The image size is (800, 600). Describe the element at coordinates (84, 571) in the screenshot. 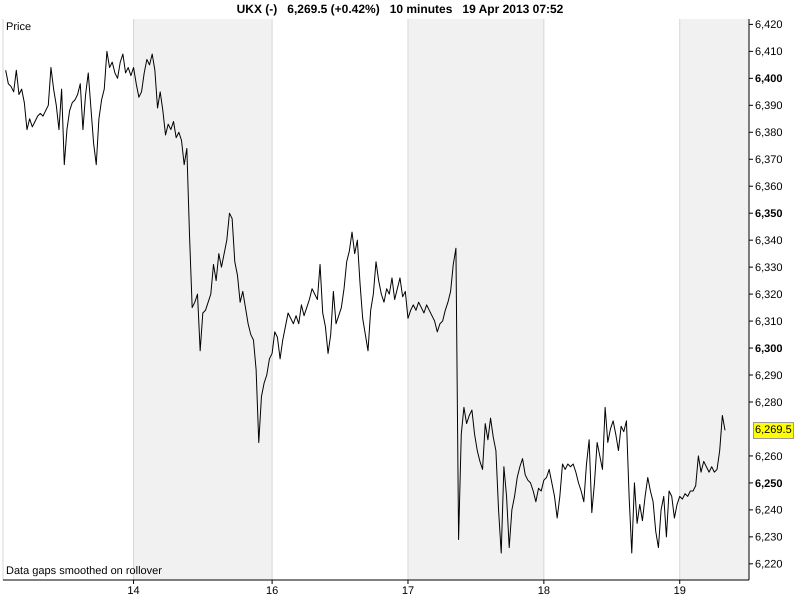

I see `annotation: Data gaps smoothed on rollover` at that location.